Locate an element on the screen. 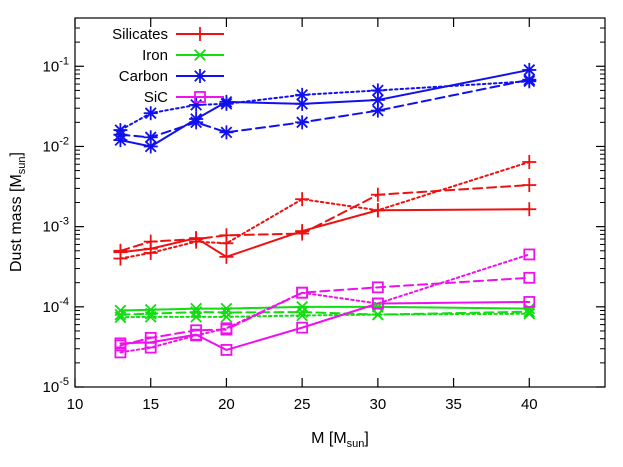 This screenshot has width=623, height=467. legend-label-silicates: Silicates is located at coordinates (140, 34).